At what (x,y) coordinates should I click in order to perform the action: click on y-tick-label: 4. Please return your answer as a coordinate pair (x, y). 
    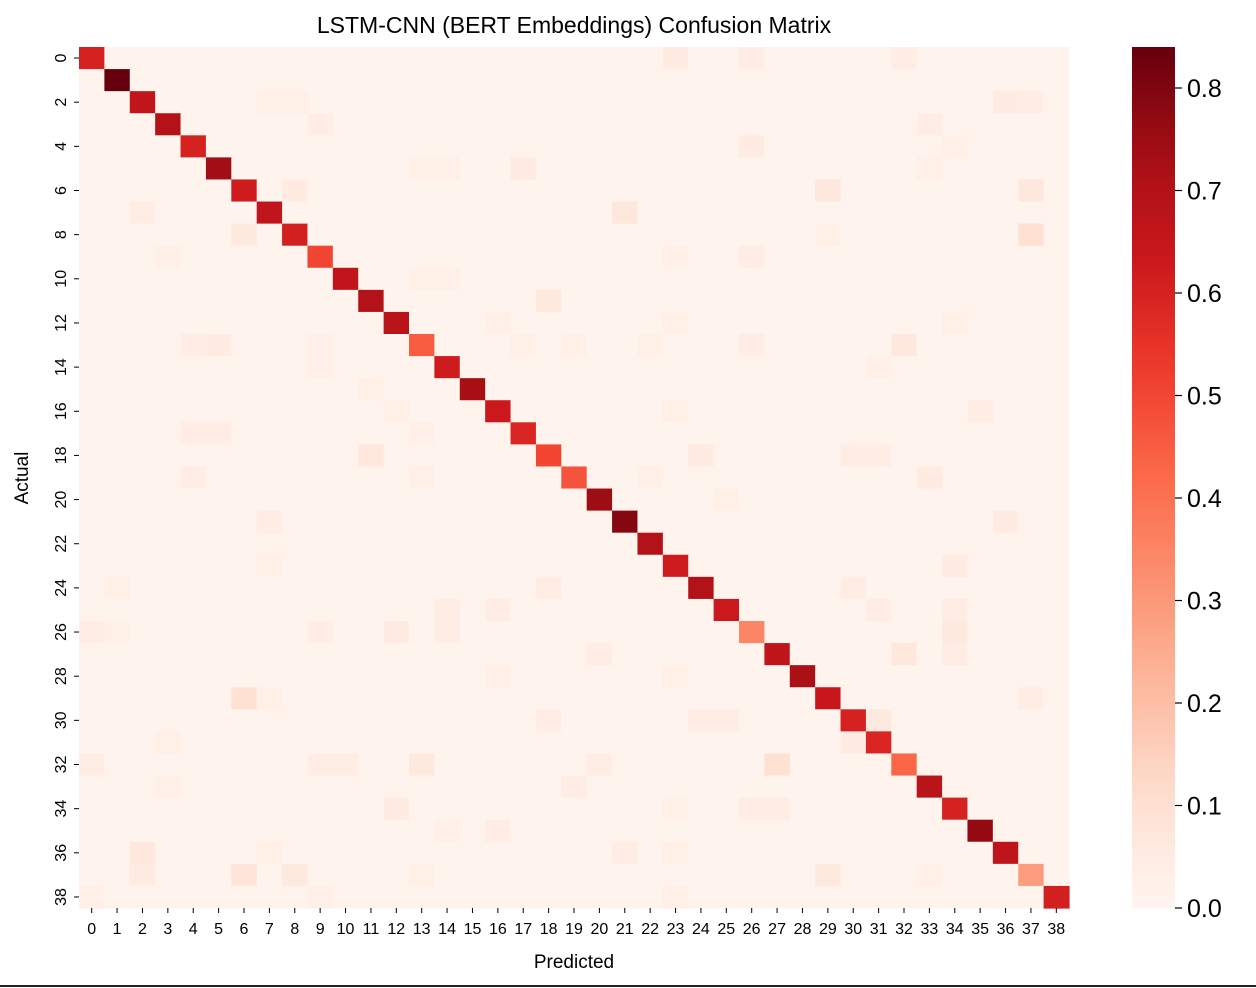
    Looking at the image, I should click on (61, 146).